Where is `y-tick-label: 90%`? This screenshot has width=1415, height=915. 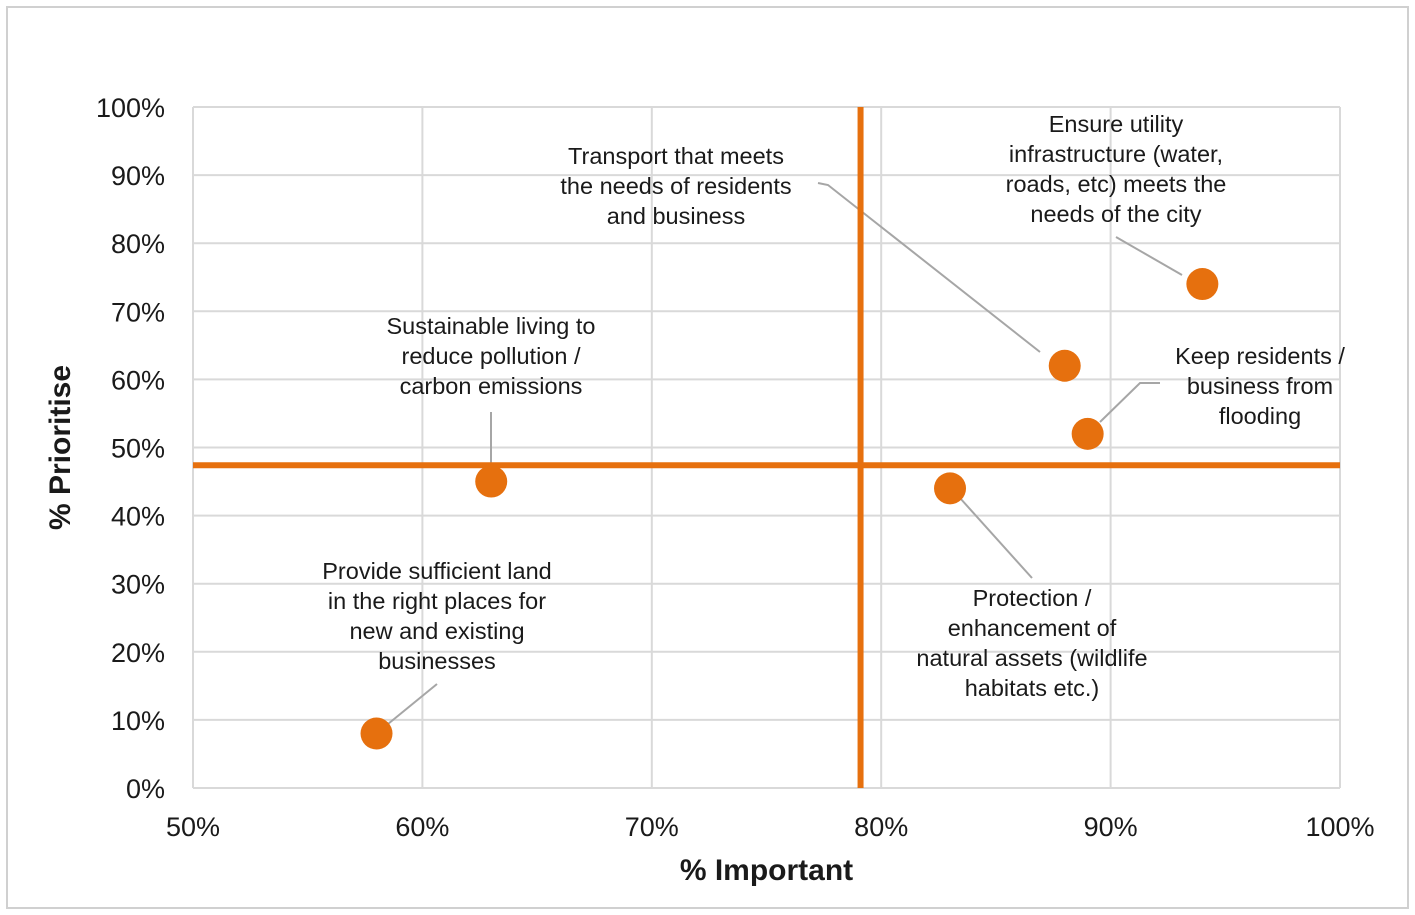
y-tick-label: 90% is located at coordinates (138, 176).